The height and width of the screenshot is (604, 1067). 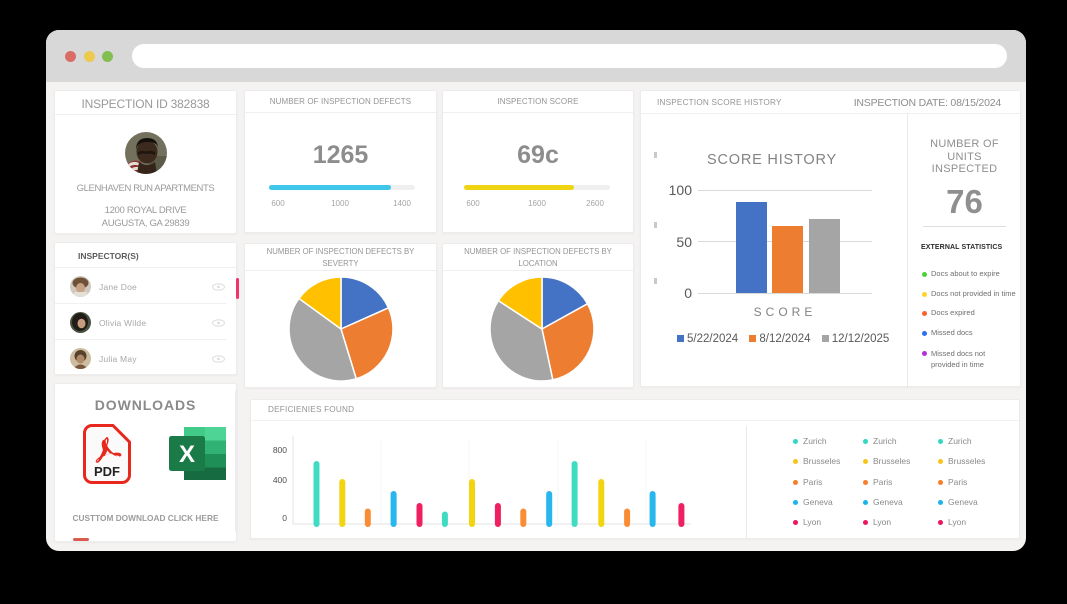 I want to click on svg-text: X, so click(x=187, y=454).